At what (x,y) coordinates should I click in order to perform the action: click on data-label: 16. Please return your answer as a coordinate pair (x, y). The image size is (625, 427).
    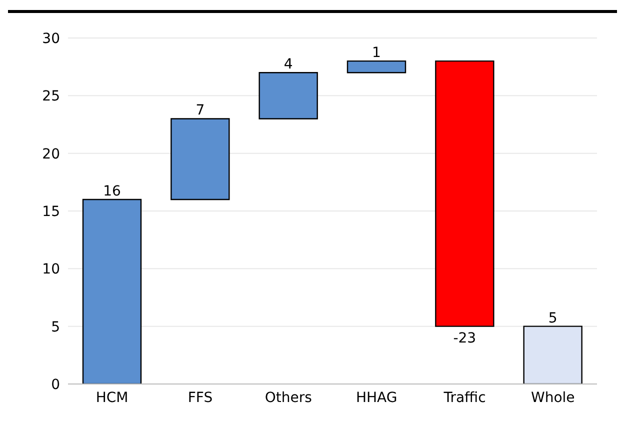
    Looking at the image, I should click on (112, 191).